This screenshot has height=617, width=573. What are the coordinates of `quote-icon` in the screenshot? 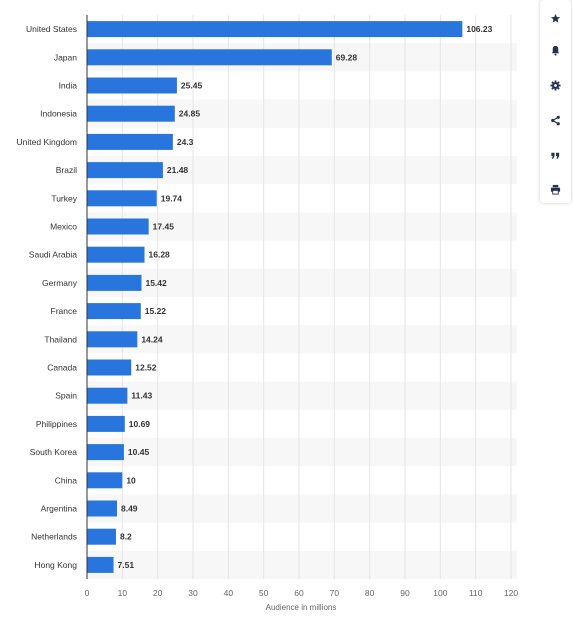 It's located at (555, 155).